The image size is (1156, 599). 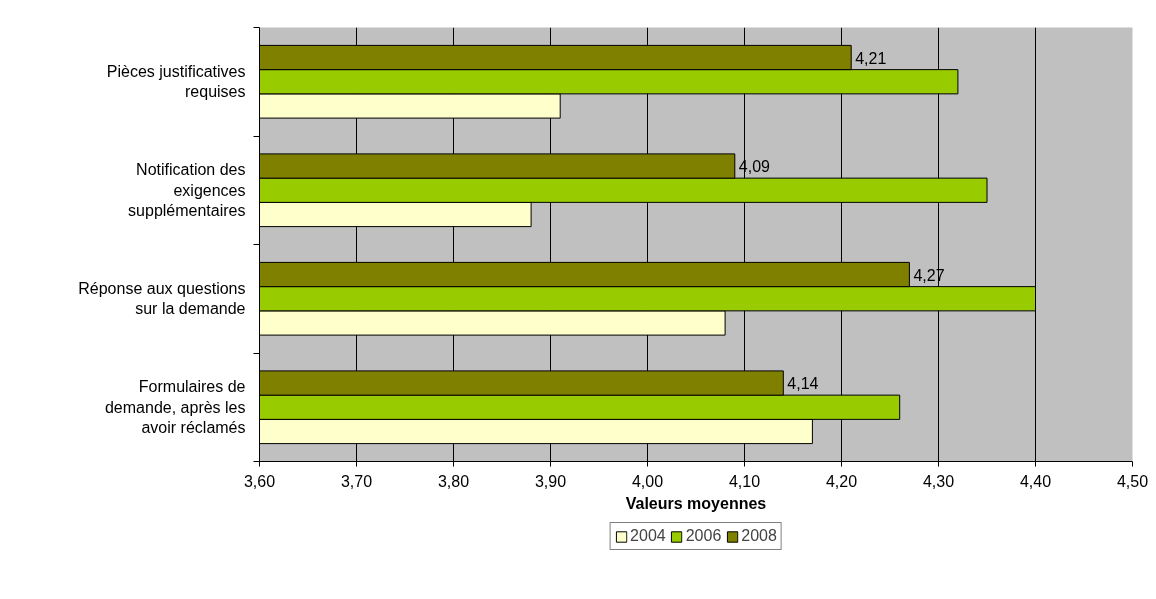 I want to click on x-tick-label: 3,70, so click(x=356, y=481).